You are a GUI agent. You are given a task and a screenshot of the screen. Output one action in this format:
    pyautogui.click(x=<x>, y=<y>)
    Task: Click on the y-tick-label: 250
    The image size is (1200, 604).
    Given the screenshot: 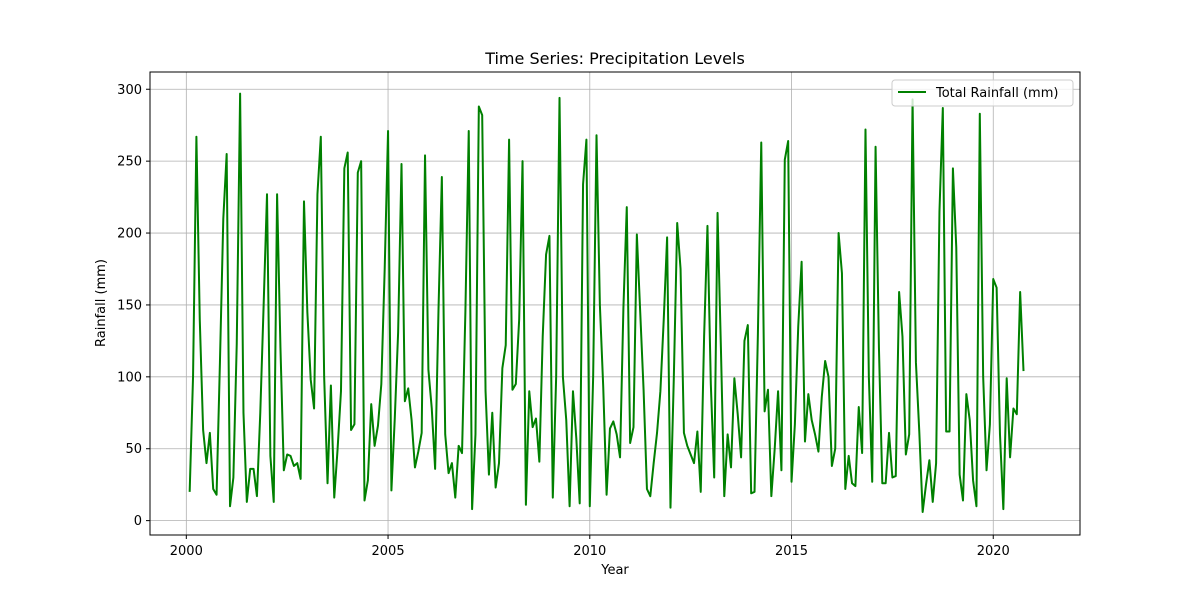 What is the action you would take?
    pyautogui.click(x=129, y=162)
    